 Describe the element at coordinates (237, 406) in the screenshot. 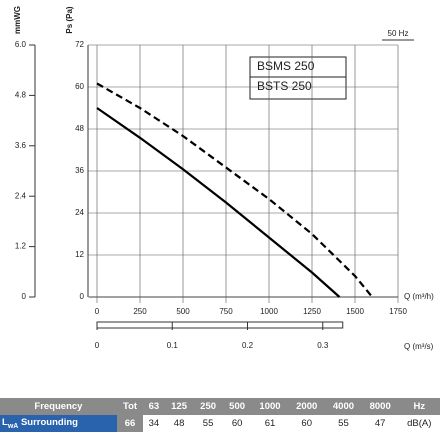

I see `table-cell: 500` at that location.